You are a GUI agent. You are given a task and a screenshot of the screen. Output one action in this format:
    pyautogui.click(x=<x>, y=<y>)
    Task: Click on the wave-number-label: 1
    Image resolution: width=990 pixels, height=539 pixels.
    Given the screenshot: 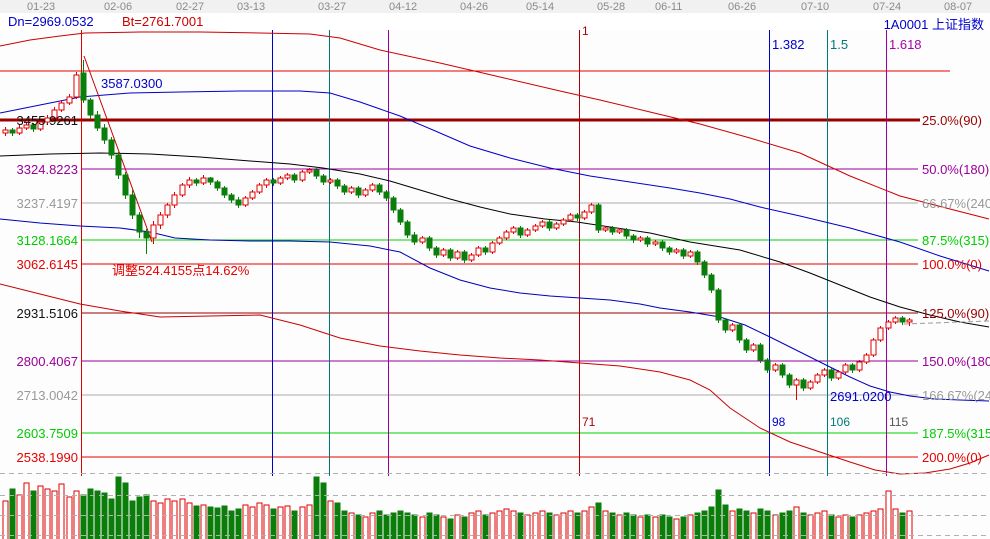 What is the action you would take?
    pyautogui.click(x=585, y=31)
    